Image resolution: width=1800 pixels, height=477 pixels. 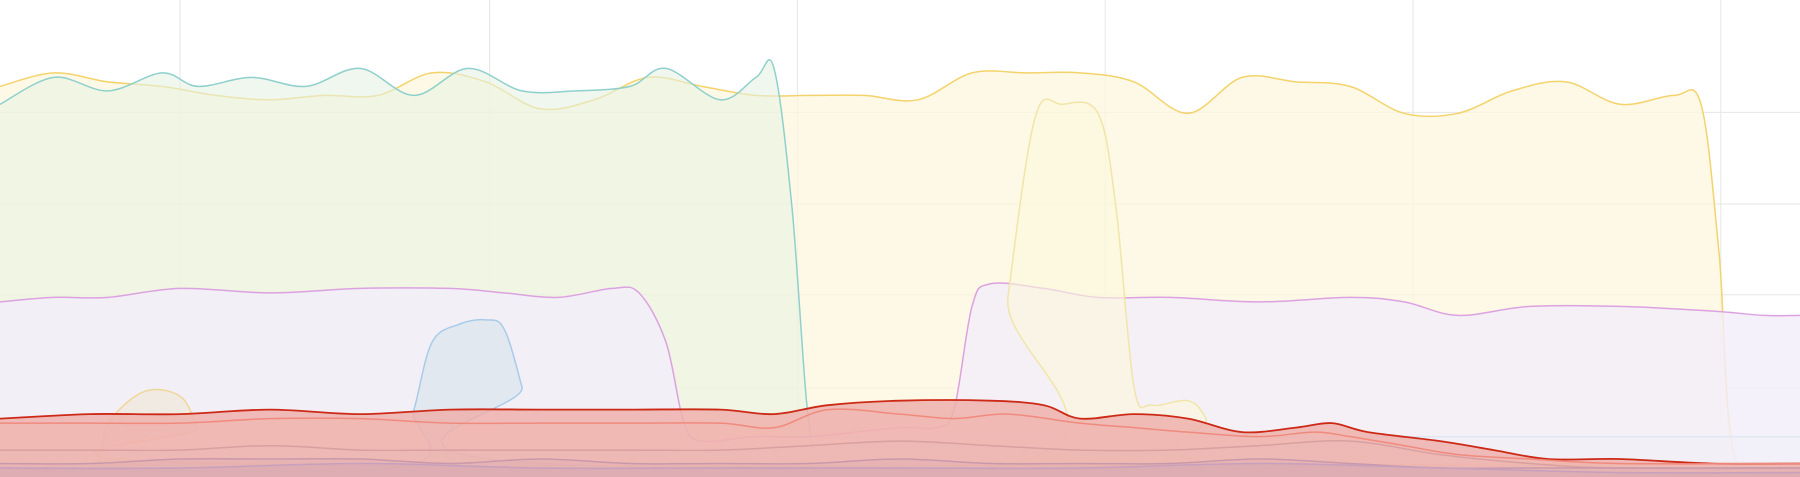 I want to click on area-line-s-salmon, so click(x=900, y=436).